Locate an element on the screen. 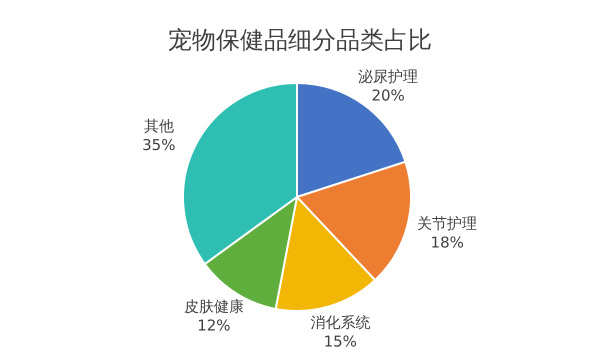 This screenshot has width=600, height=363. data-label: 20% is located at coordinates (388, 95).